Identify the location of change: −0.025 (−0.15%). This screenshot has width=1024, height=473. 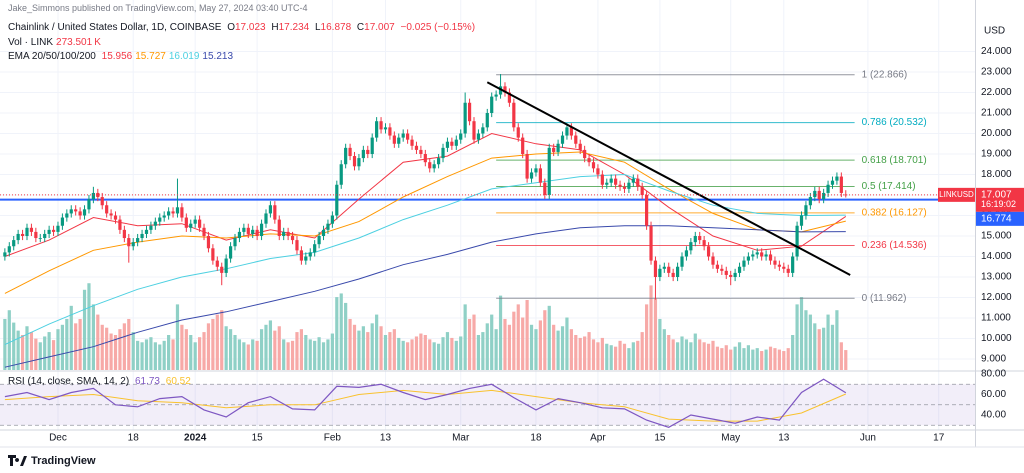
(438, 27).